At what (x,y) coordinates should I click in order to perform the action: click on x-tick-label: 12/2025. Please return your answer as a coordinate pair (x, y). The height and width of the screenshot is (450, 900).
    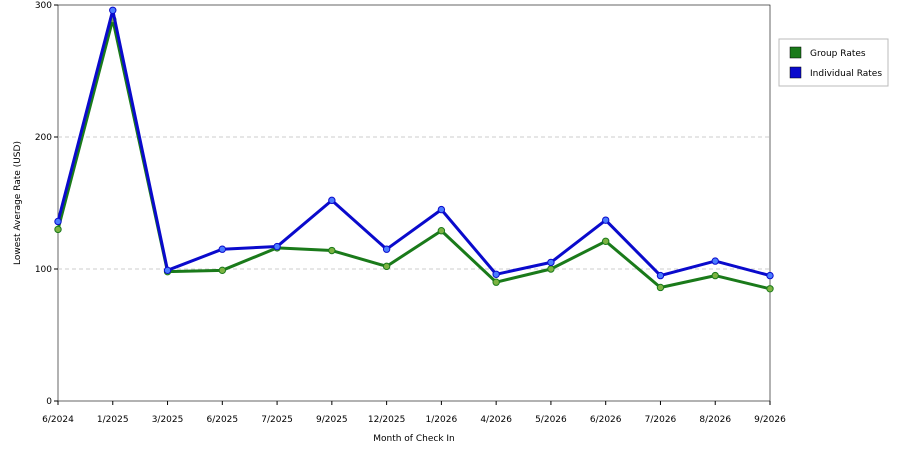
    Looking at the image, I should click on (386, 420).